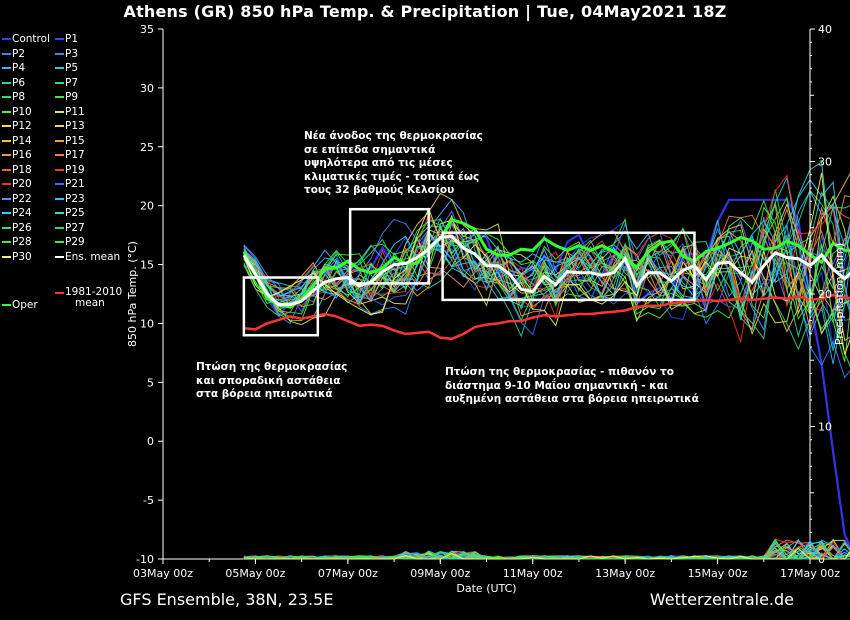  What do you see at coordinates (132, 294) in the screenshot?
I see `y-axis-label: 850 hPa Temp. (°C)` at bounding box center [132, 294].